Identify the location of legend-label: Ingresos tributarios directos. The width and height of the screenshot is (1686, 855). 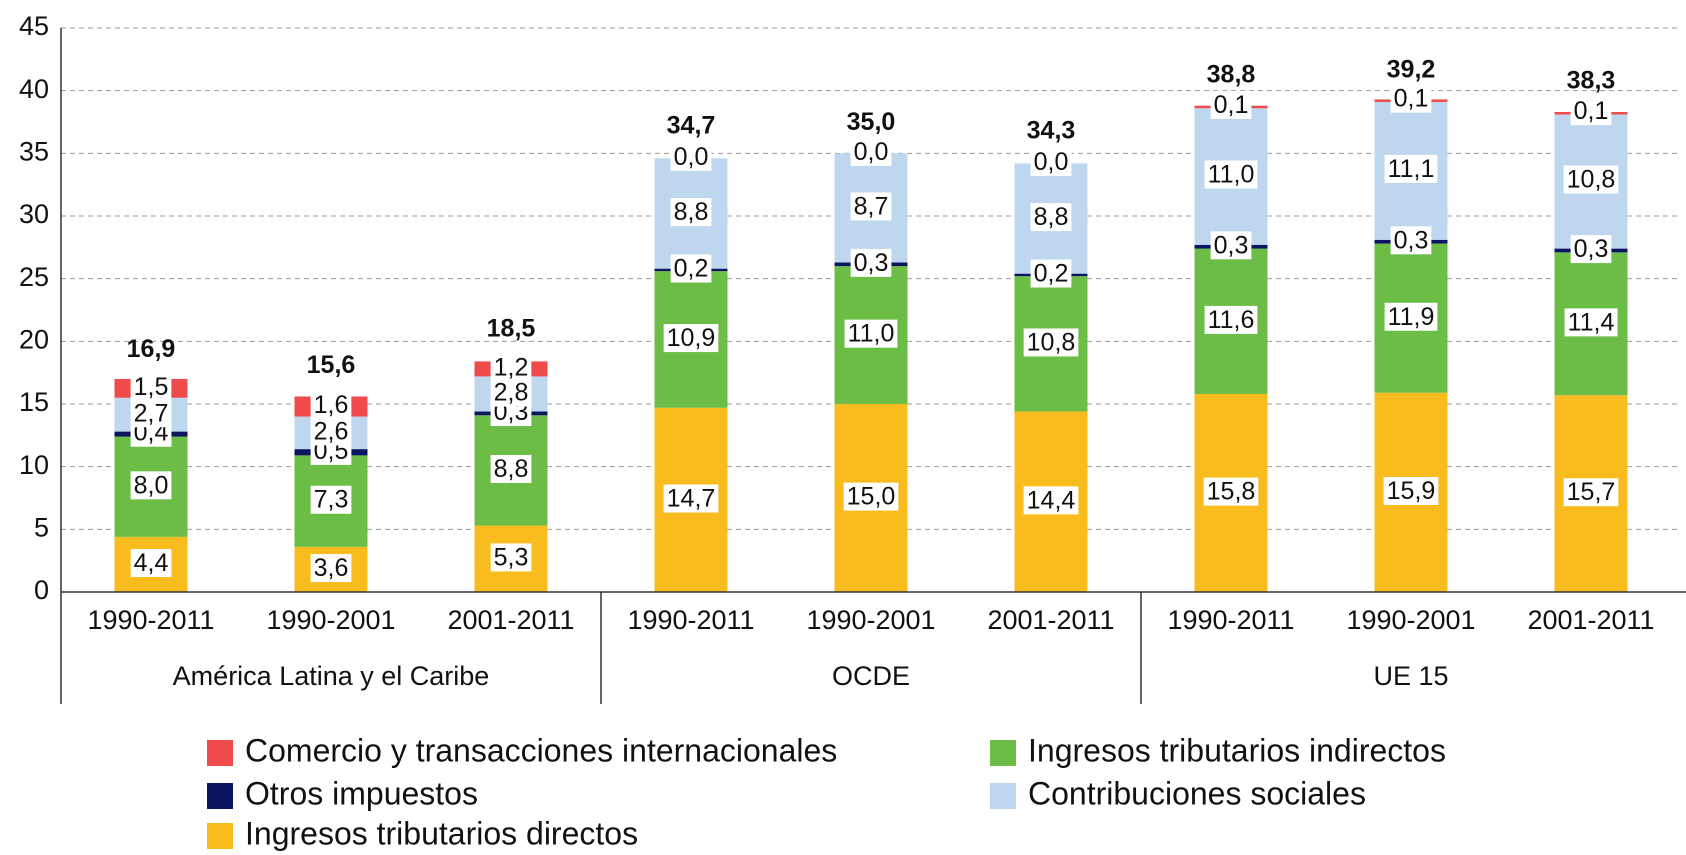
(441, 833).